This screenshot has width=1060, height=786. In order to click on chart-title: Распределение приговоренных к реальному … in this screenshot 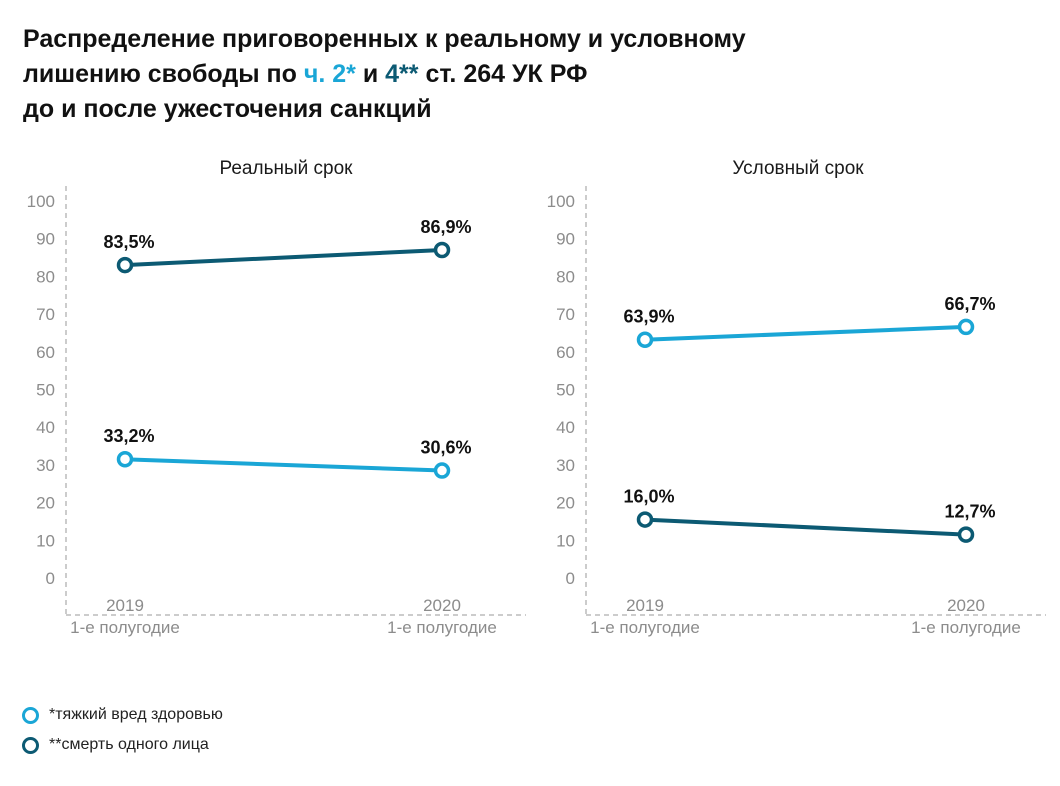, I will do `click(473, 74)`.